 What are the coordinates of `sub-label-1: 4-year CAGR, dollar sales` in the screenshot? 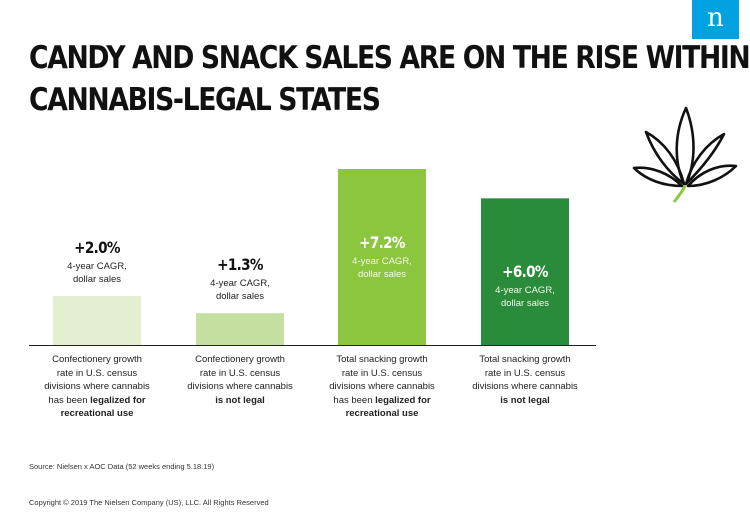 It's located at (97, 273).